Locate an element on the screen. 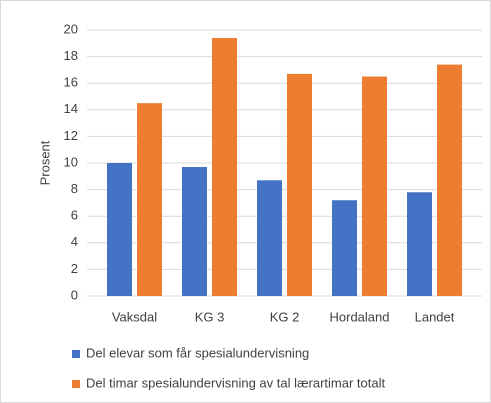 This screenshot has height=403, width=491. x-tick-label: Vaksdal is located at coordinates (134, 316).